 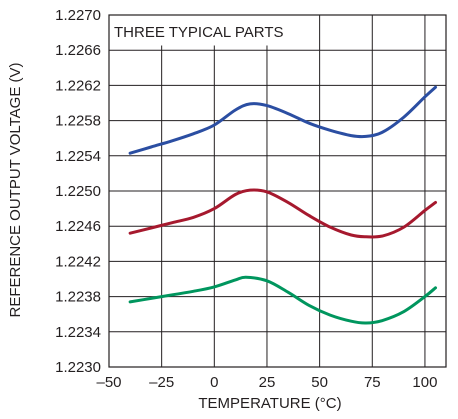 What do you see at coordinates (199, 32) in the screenshot?
I see `annotation-text: THREE TYPICAL PARTS` at bounding box center [199, 32].